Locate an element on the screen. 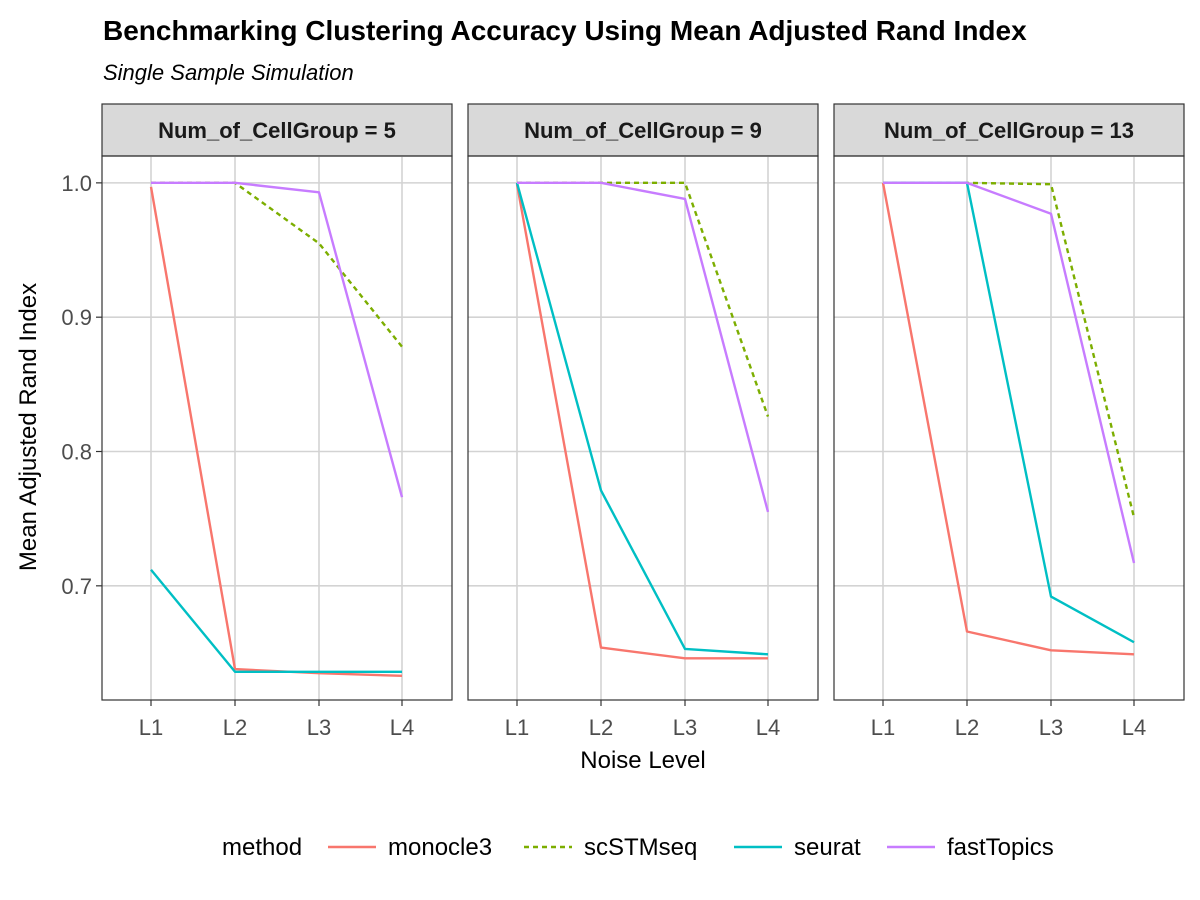  facet-strip-label: Num_of_CellGroup = 5 is located at coordinates (277, 130).